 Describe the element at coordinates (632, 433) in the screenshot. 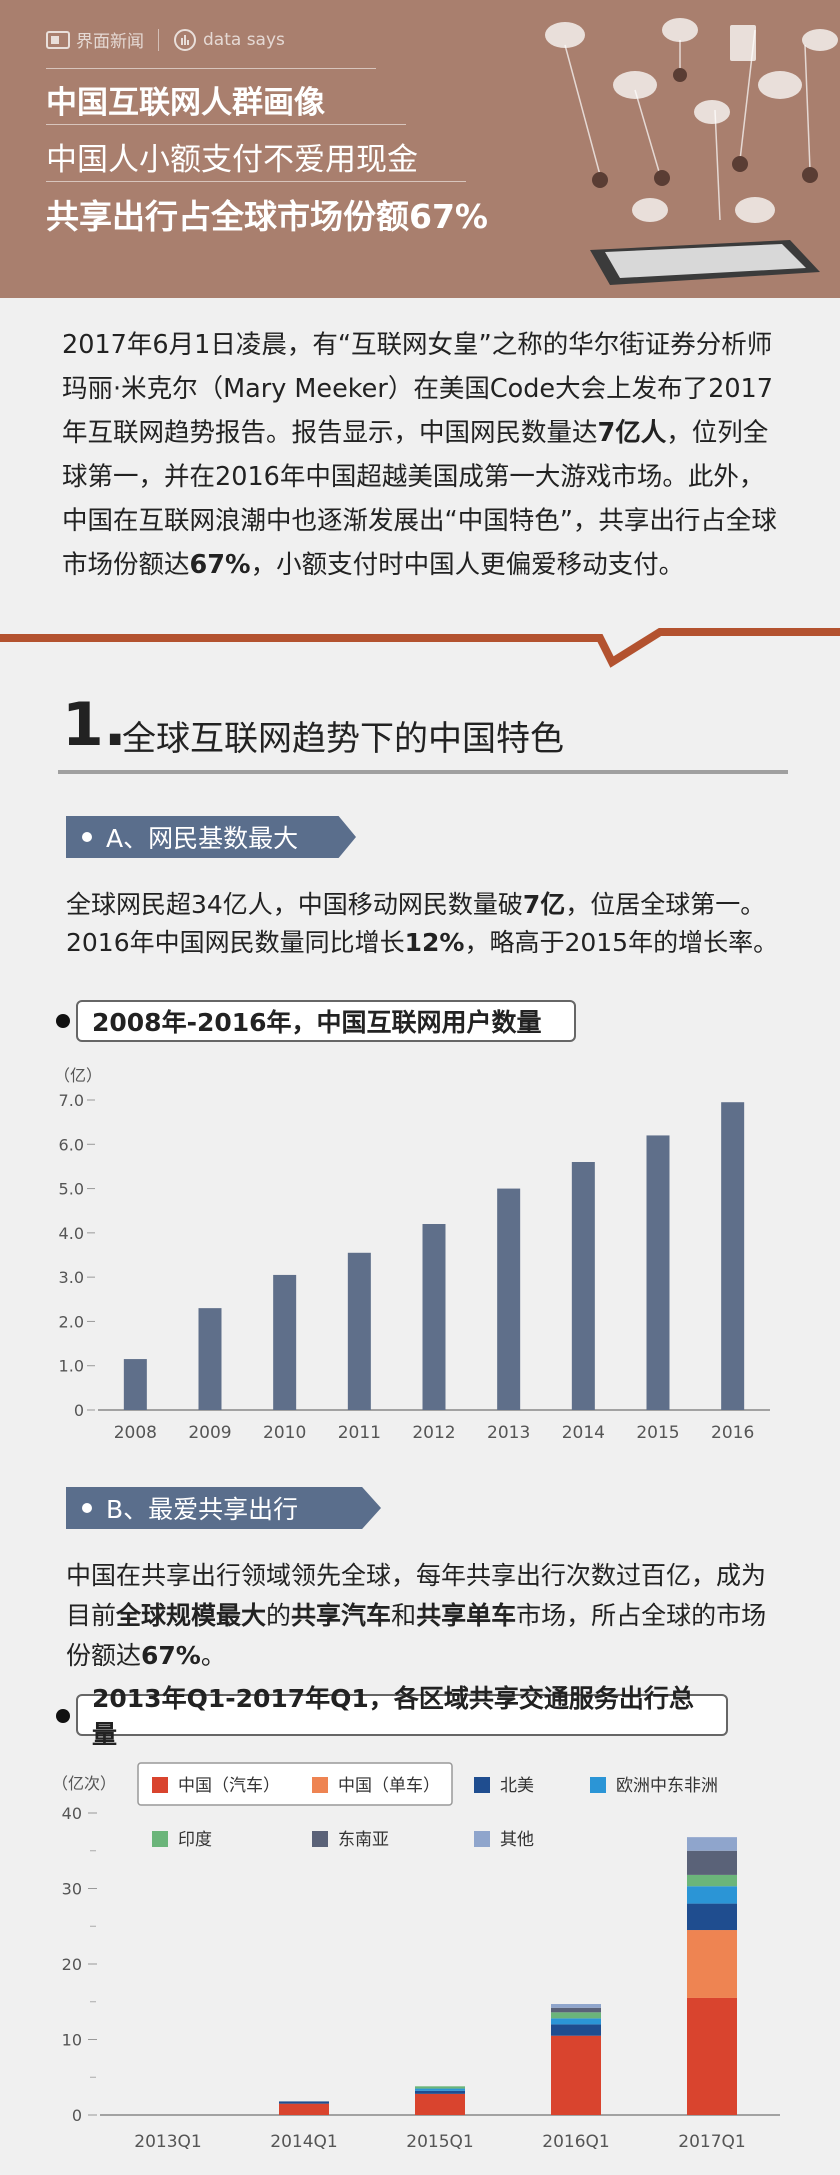

I see `intro-bold-1: 7亿人` at that location.